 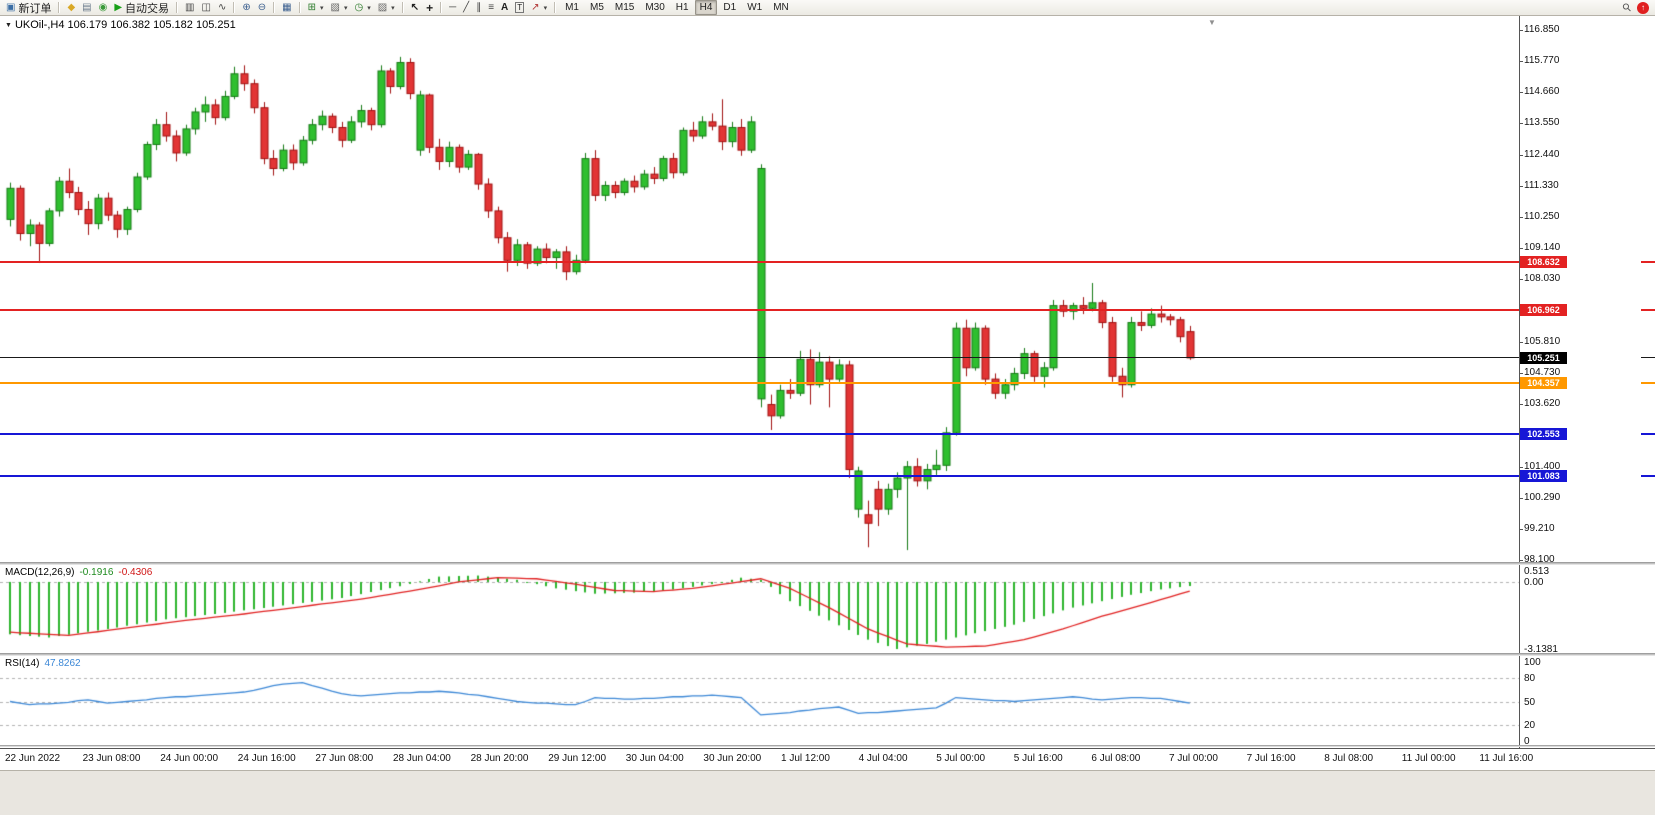 I want to click on arrows-tool-button: ↗ ▾, so click(x=539, y=8).